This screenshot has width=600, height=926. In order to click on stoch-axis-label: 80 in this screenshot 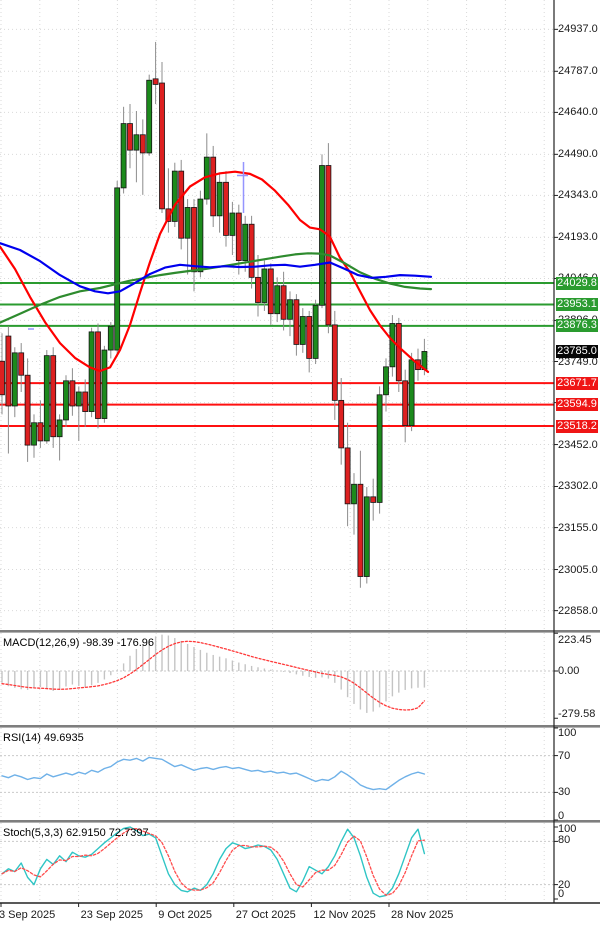, I will do `click(564, 840)`.